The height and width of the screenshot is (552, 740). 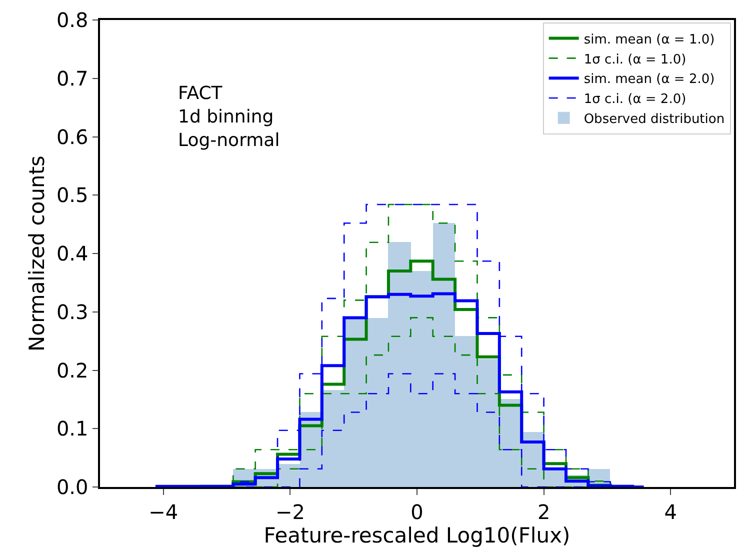 What do you see at coordinates (72, 487) in the screenshot?
I see `y-tick-label: 0.0` at bounding box center [72, 487].